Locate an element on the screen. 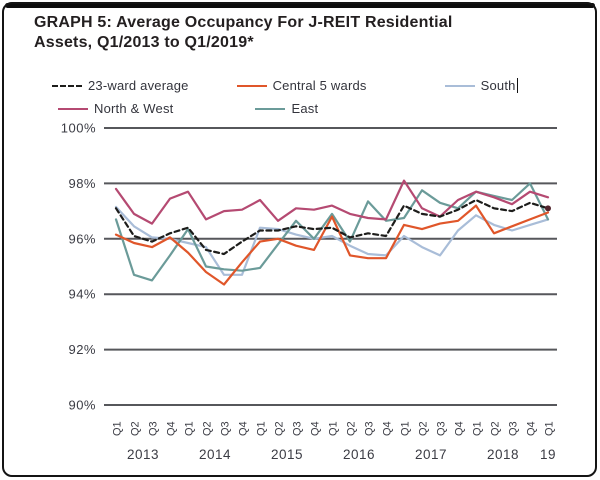 Image resolution: width=600 pixels, height=480 pixels. year-label-2017: 2017 is located at coordinates (431, 454).